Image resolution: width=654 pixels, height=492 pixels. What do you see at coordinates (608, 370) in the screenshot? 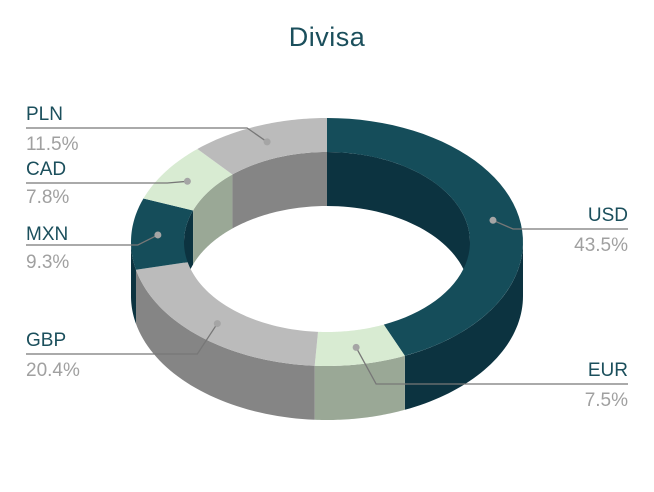
I see `label-name-eur: EUR` at bounding box center [608, 370].